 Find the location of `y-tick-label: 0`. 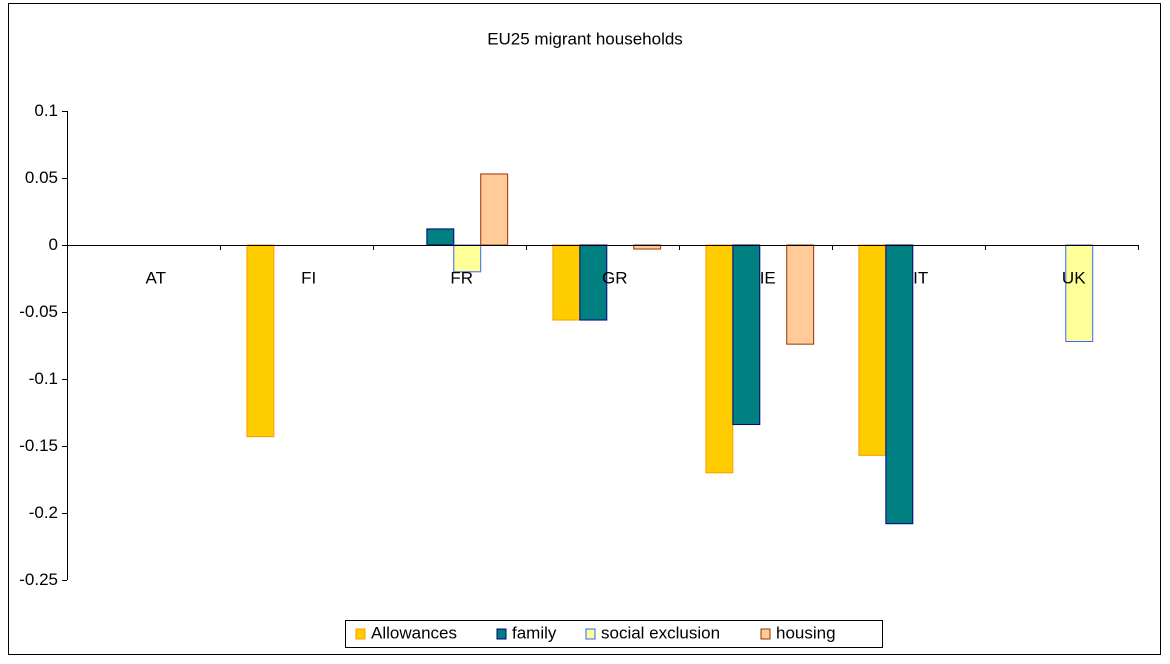

y-tick-label: 0 is located at coordinates (53, 244).